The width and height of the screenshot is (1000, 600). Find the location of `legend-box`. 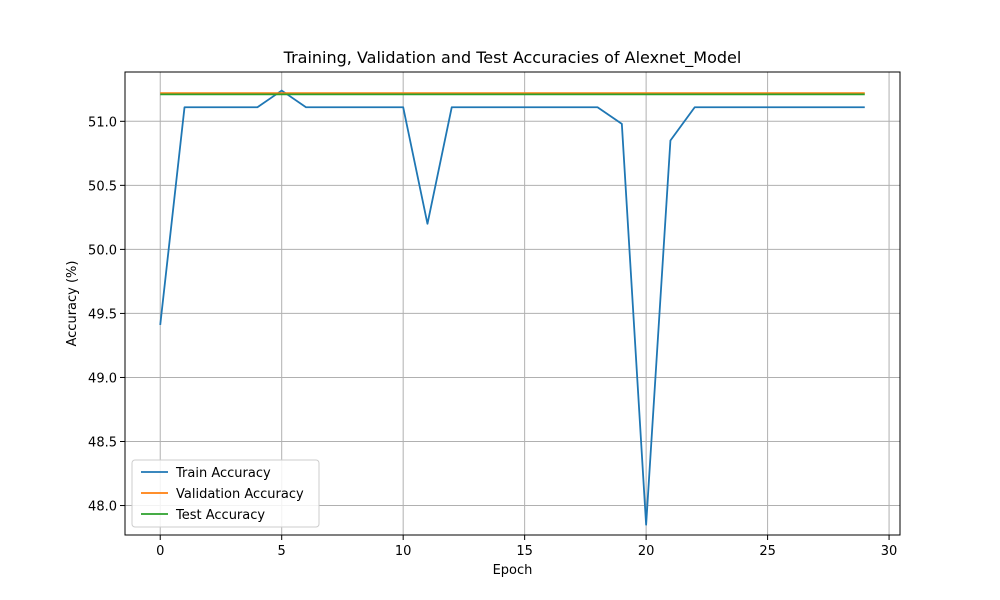

legend-box is located at coordinates (225, 493).